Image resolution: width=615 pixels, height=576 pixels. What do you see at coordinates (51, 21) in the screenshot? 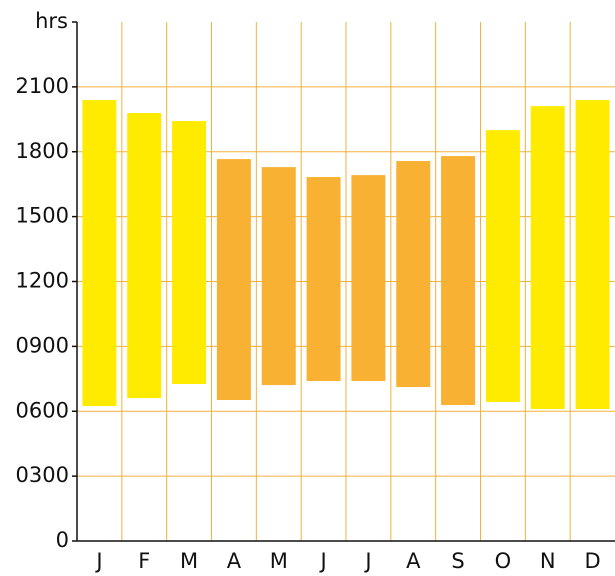
I see `y-axis-label: hrs` at bounding box center [51, 21].